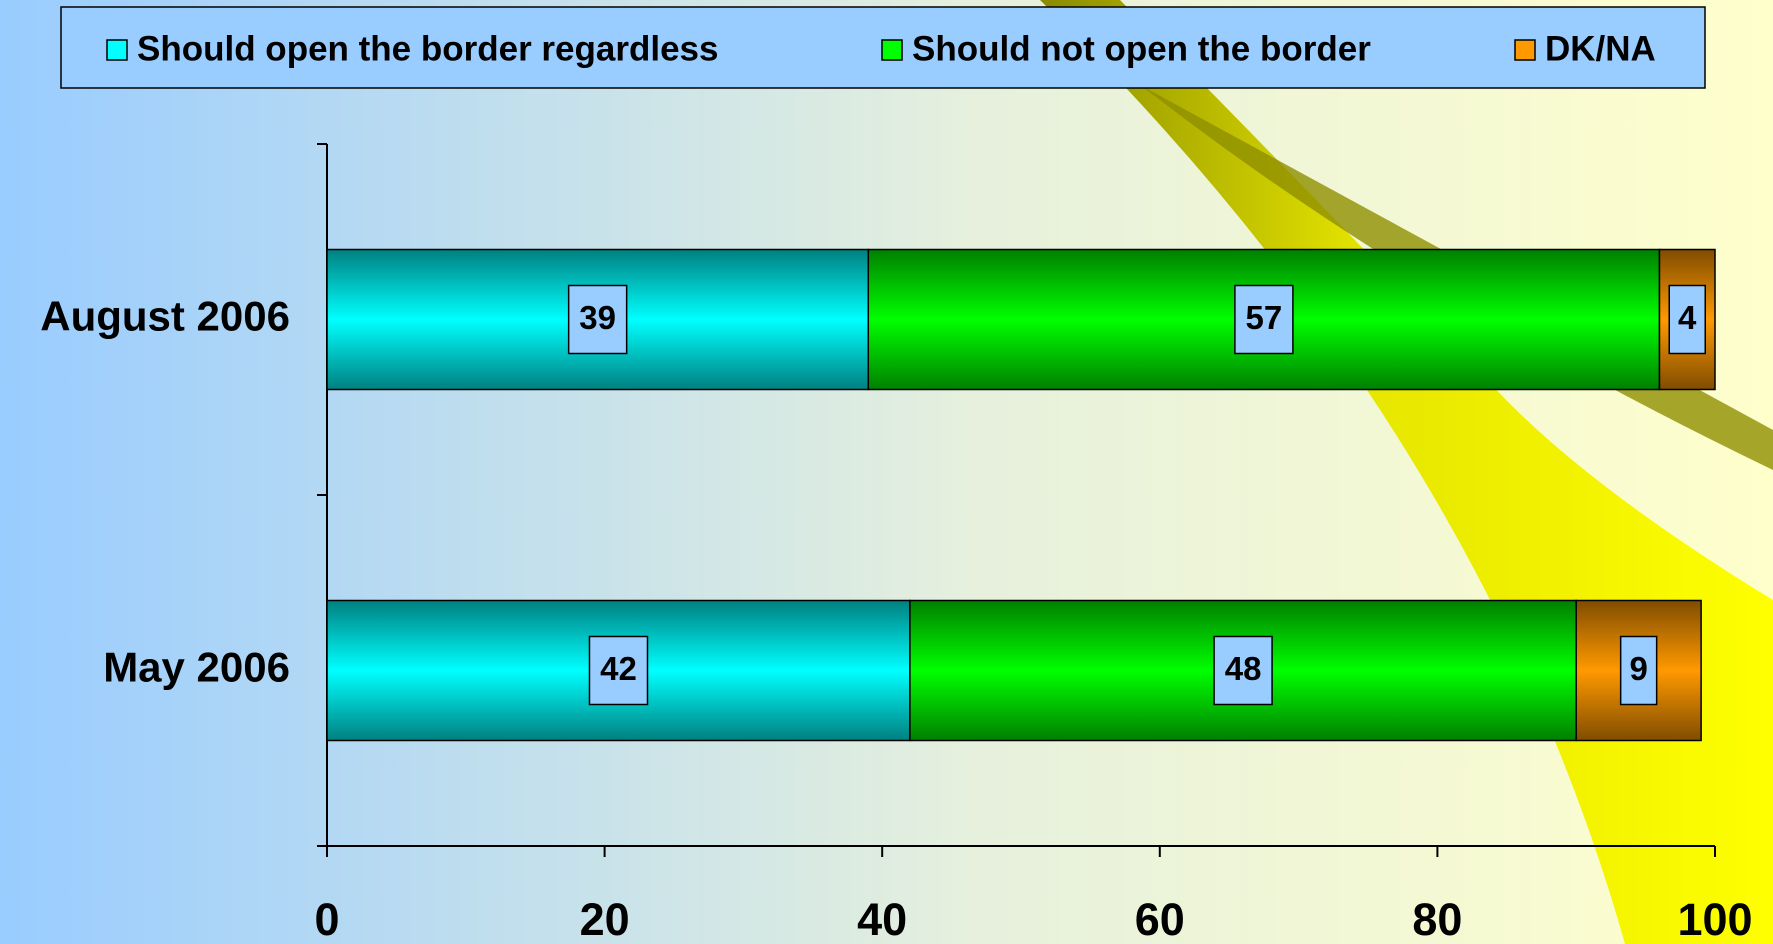  I want to click on legend-label: DK/NA, so click(1600, 48).